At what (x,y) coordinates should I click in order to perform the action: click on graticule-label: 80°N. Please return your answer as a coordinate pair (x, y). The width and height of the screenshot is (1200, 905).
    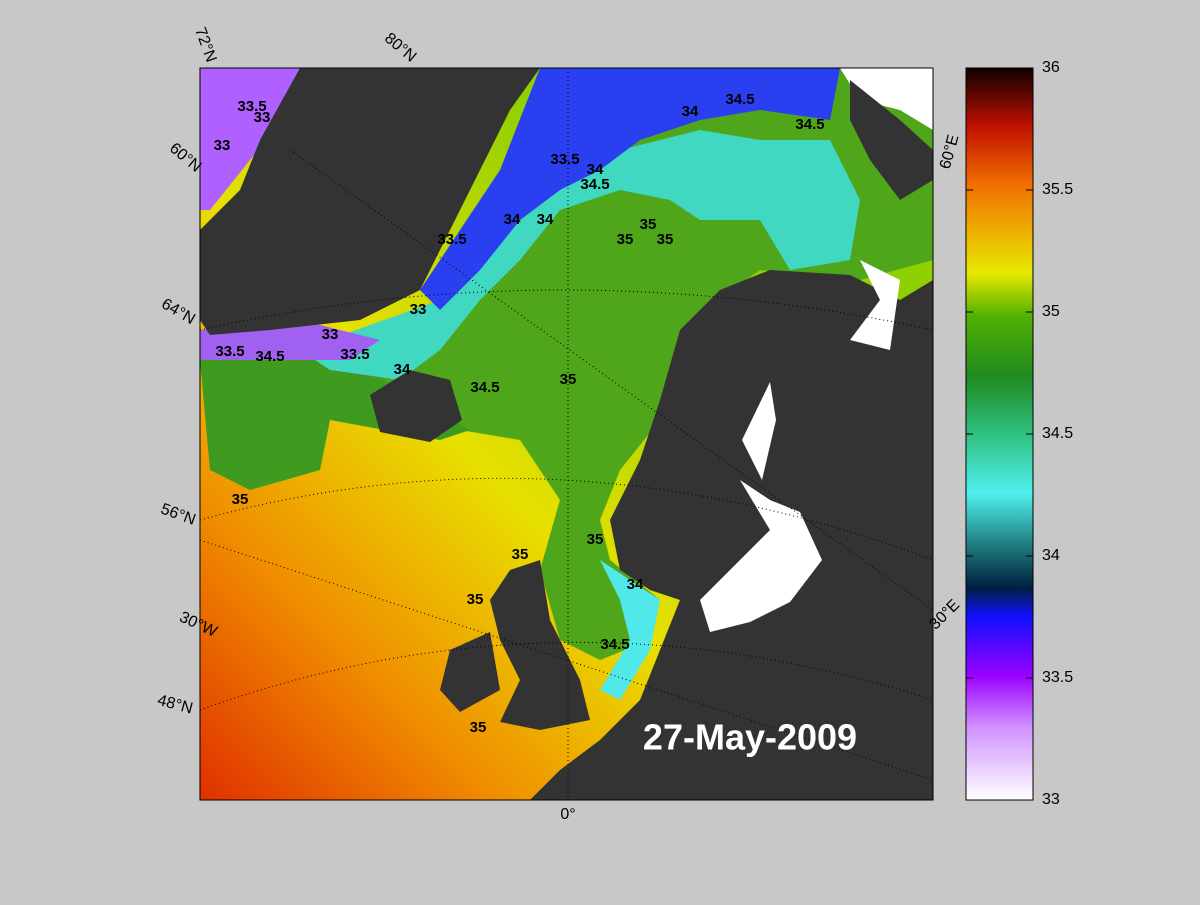
    Looking at the image, I should click on (400, 48).